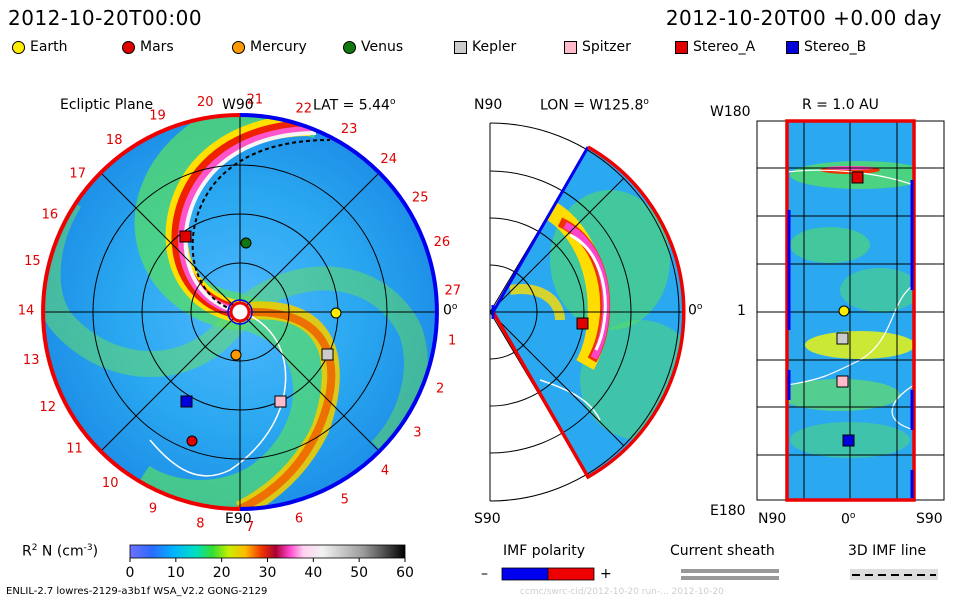 The height and width of the screenshot is (600, 960). Describe the element at coordinates (844, 311) in the screenshot. I see `radial-earth-marker` at that location.